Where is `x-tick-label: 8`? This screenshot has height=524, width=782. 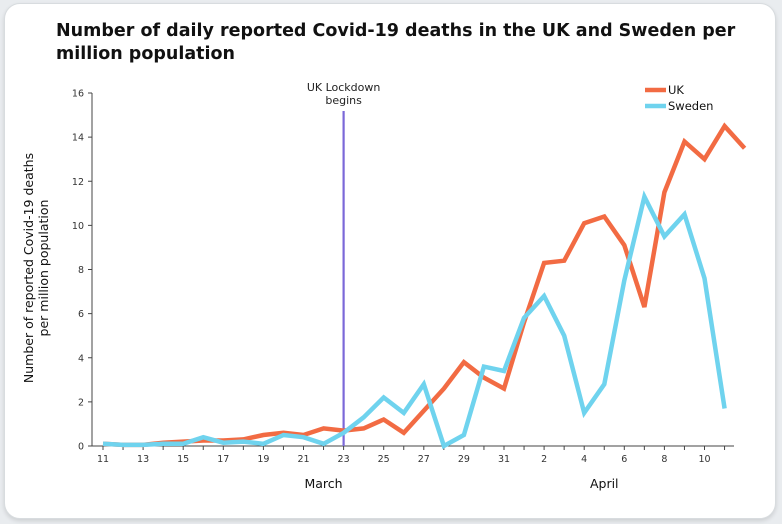
x-tick-label: 8 is located at coordinates (664, 459).